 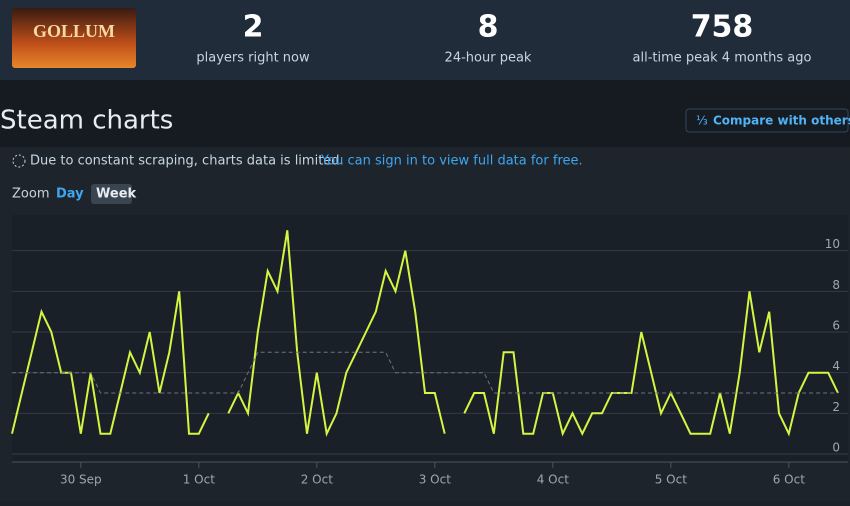 I want to click on stat-value: 8, so click(x=488, y=27).